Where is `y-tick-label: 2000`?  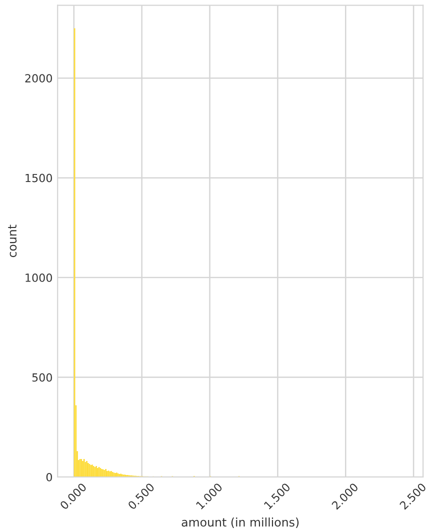
y-tick-label: 2000 is located at coordinates (38, 78).